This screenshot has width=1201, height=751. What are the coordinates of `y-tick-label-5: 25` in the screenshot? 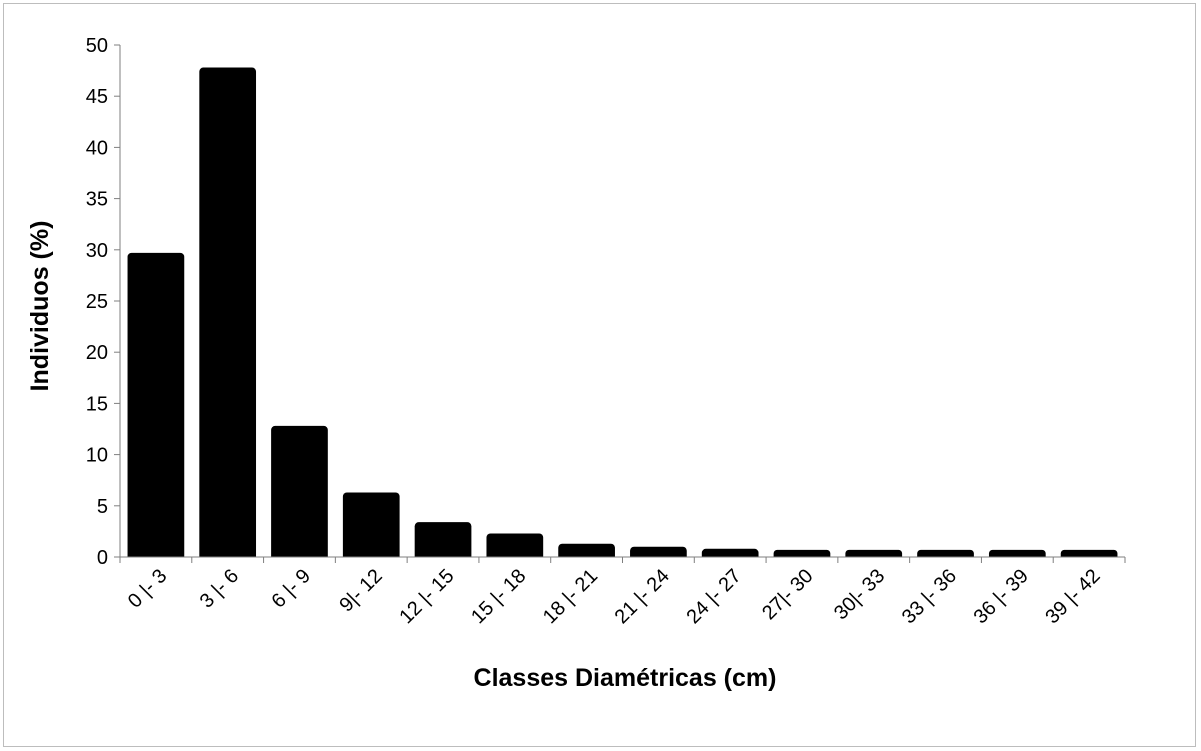 It's located at (97, 302).